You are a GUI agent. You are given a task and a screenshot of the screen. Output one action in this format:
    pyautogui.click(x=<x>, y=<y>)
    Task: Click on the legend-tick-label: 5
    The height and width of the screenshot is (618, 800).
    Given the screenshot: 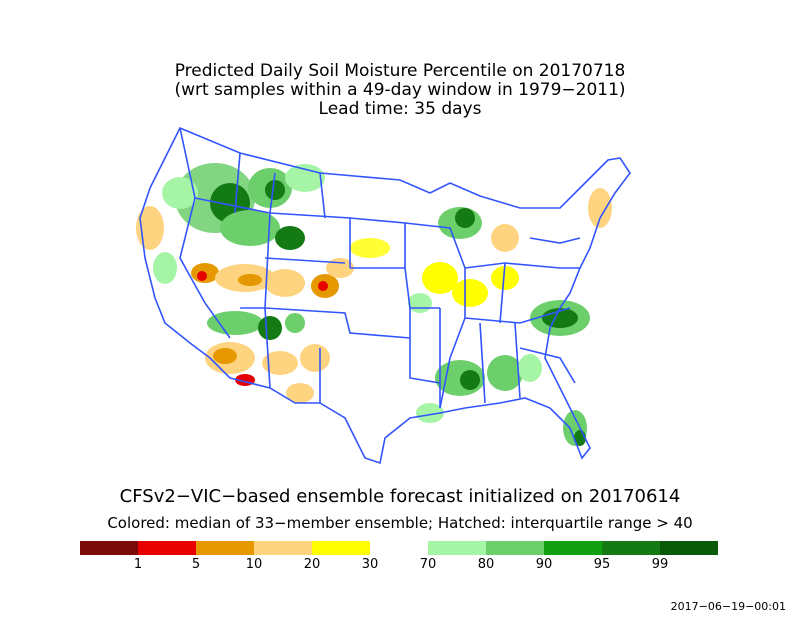 What is the action you would take?
    pyautogui.click(x=196, y=564)
    